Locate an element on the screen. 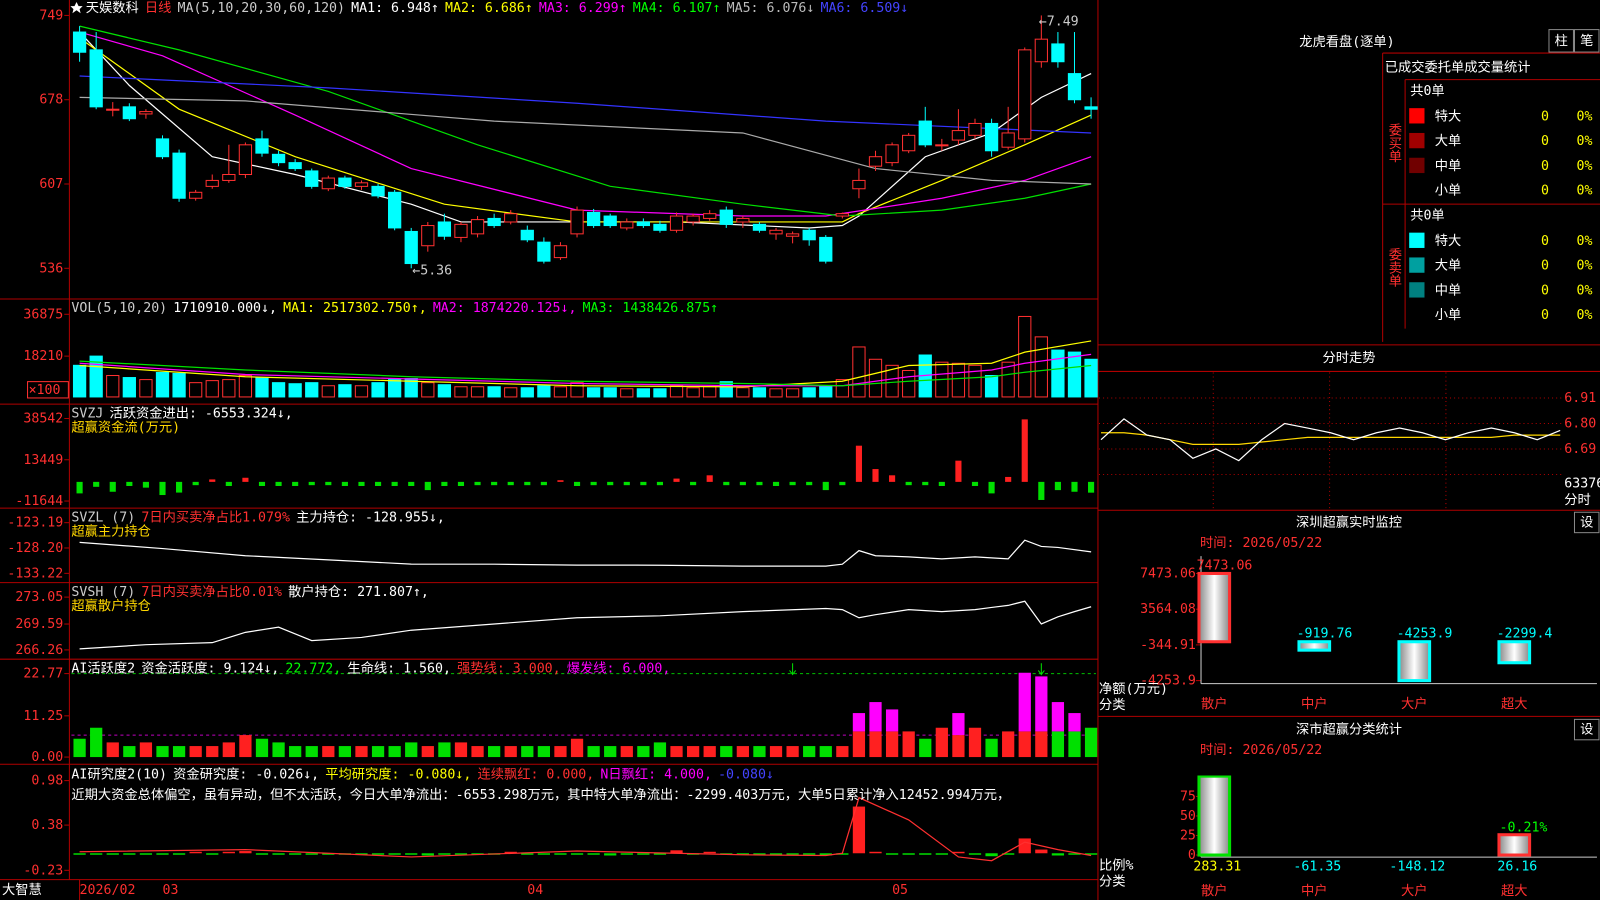  star-icon is located at coordinates (76, 8).